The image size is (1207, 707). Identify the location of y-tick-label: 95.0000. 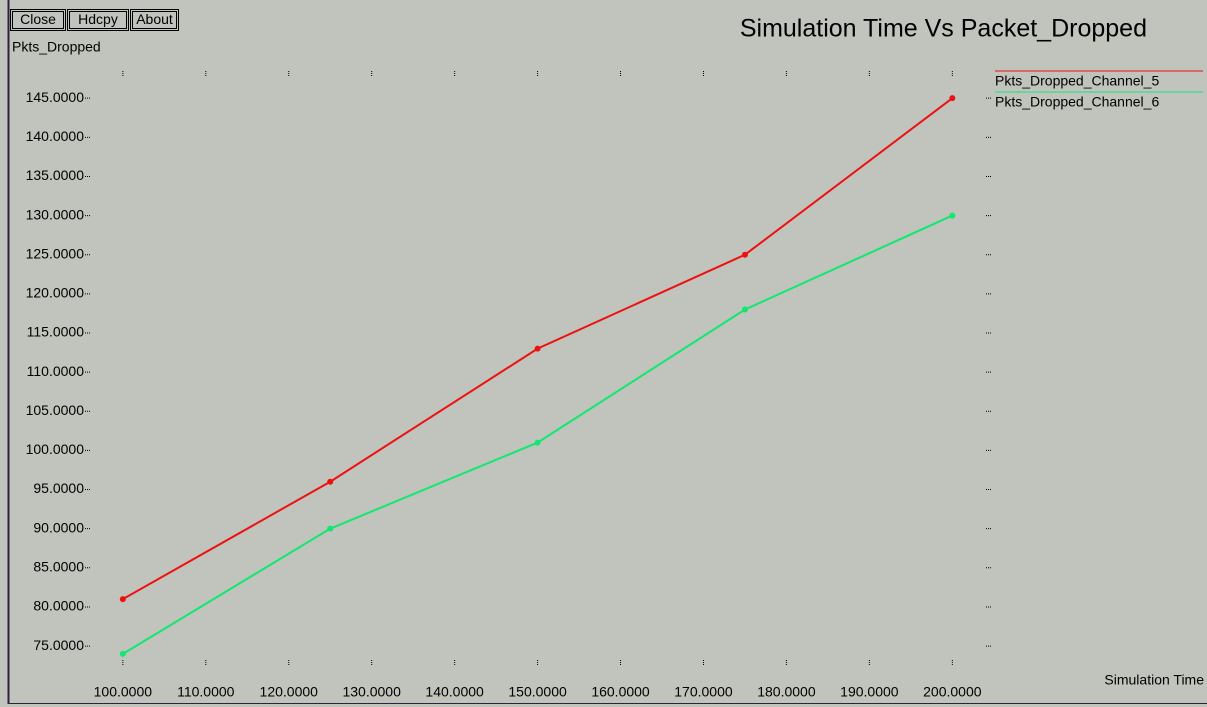
(58, 488).